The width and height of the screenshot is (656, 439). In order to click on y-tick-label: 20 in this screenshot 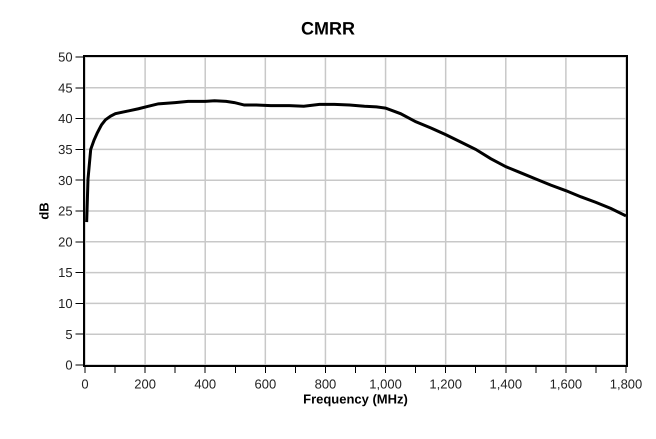, I will do `click(65, 242)`.